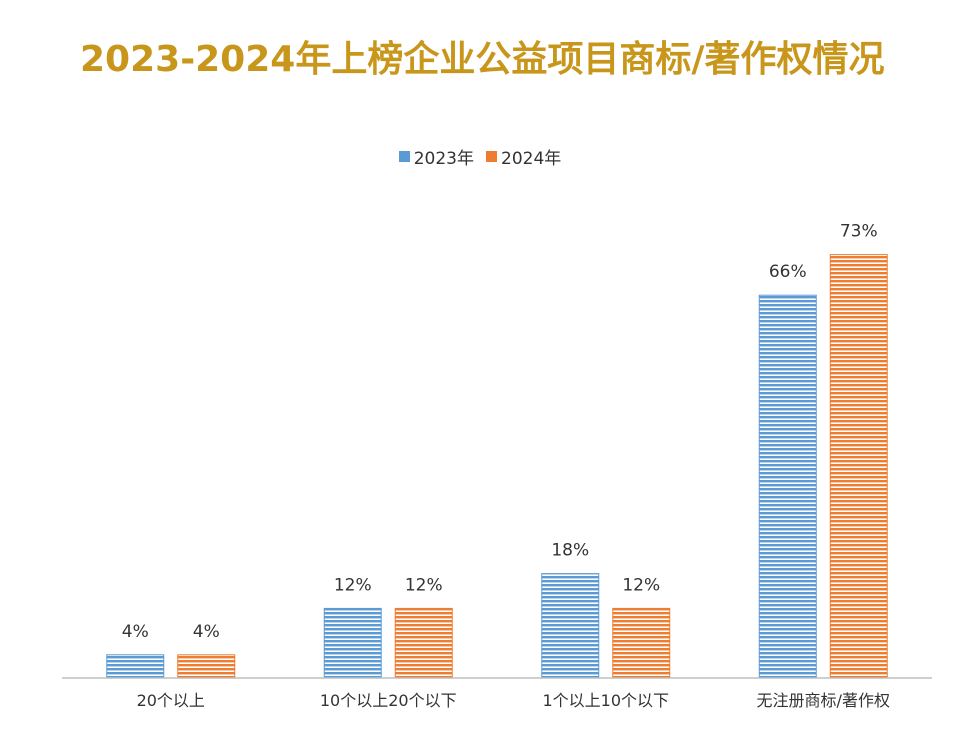 The image size is (960, 737). What do you see at coordinates (480, 156) in the screenshot?
I see `legend: 2023年 2024年` at bounding box center [480, 156].